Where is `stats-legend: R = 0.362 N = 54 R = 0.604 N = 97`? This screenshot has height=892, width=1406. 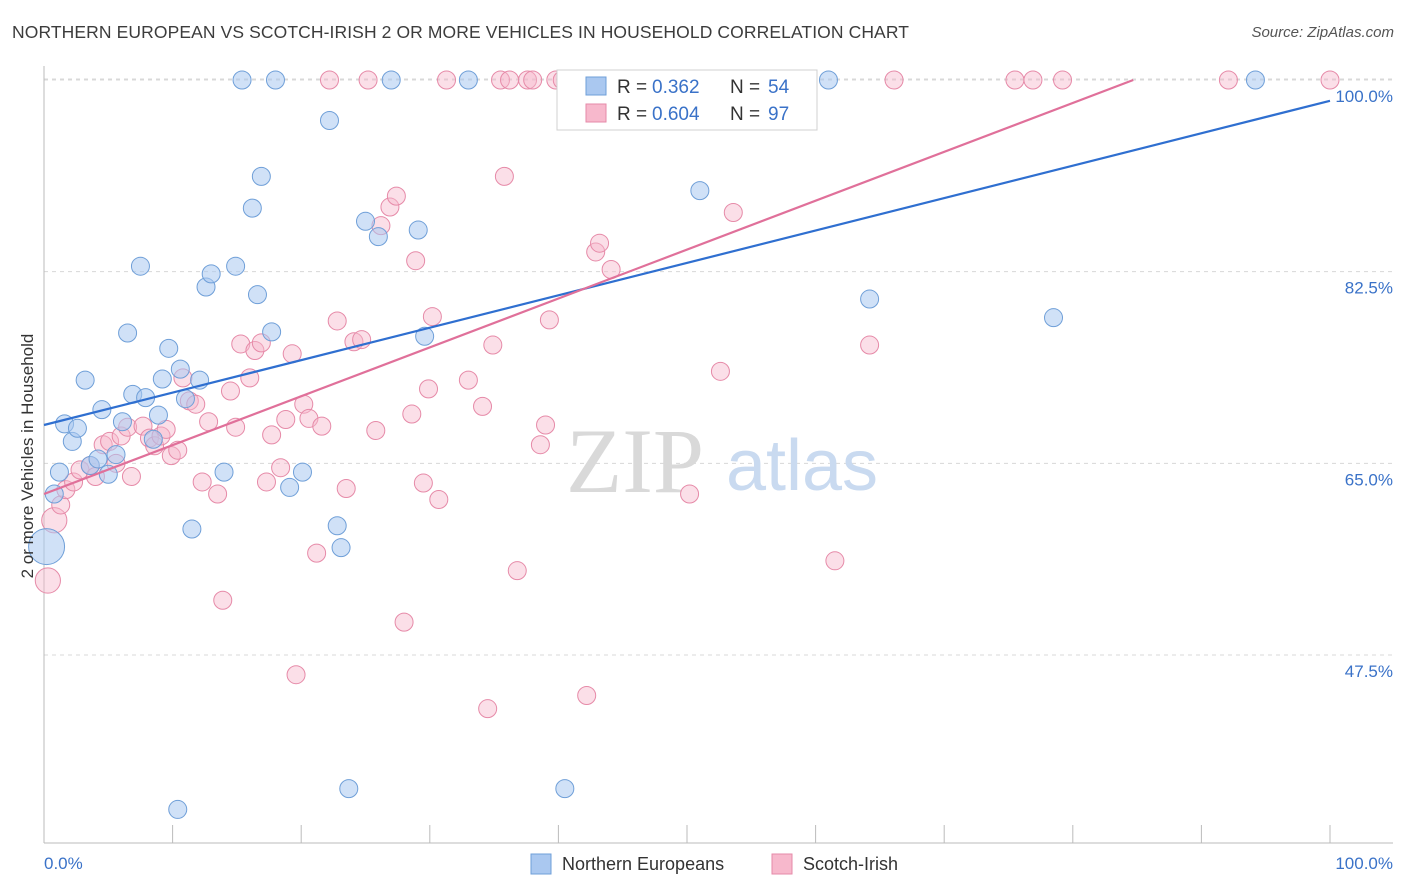
stats-legend: R = 0.362 N = 54 R = 0.604 N = 97 is located at coordinates (687, 100).